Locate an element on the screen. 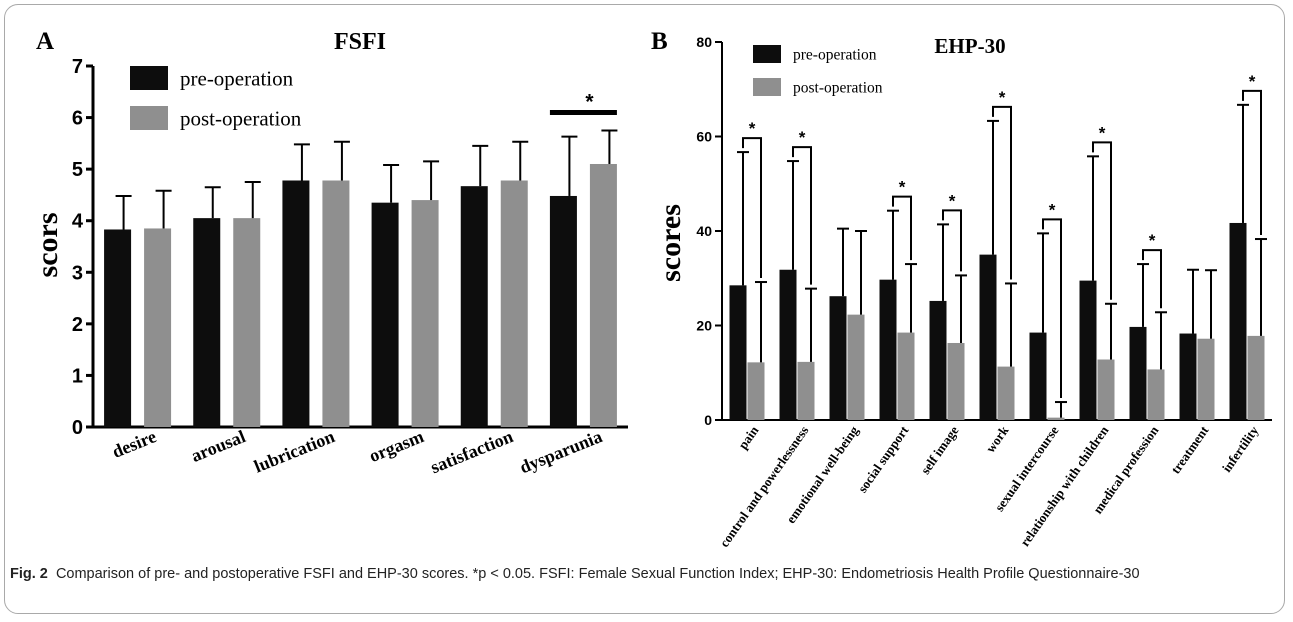 The image size is (1293, 622). ehp30-x-tick-label: self image is located at coordinates (939, 450).